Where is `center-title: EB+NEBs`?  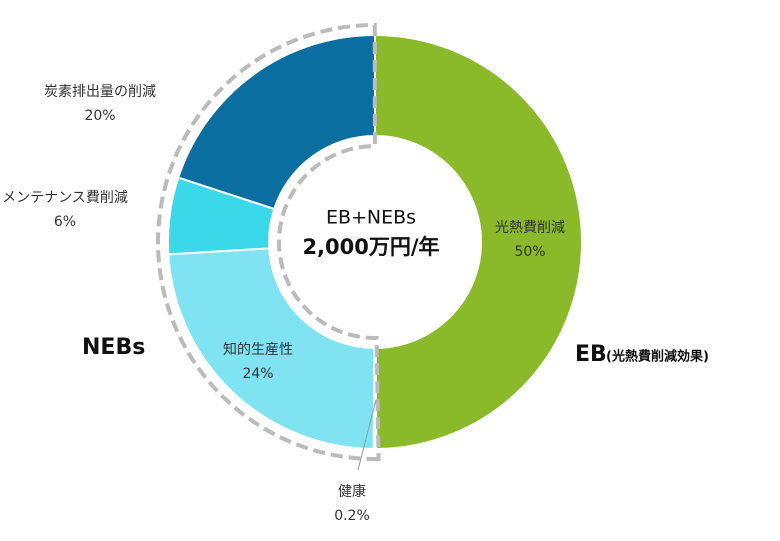 center-title: EB+NEBs is located at coordinates (371, 218).